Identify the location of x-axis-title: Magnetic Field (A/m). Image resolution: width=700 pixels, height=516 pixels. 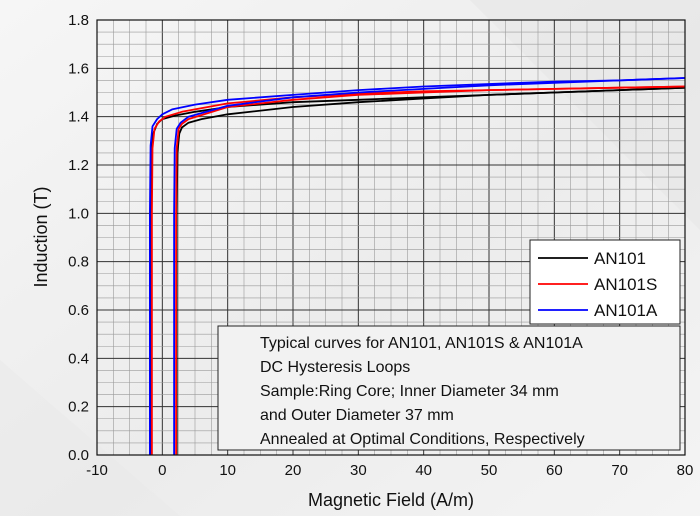
(391, 500).